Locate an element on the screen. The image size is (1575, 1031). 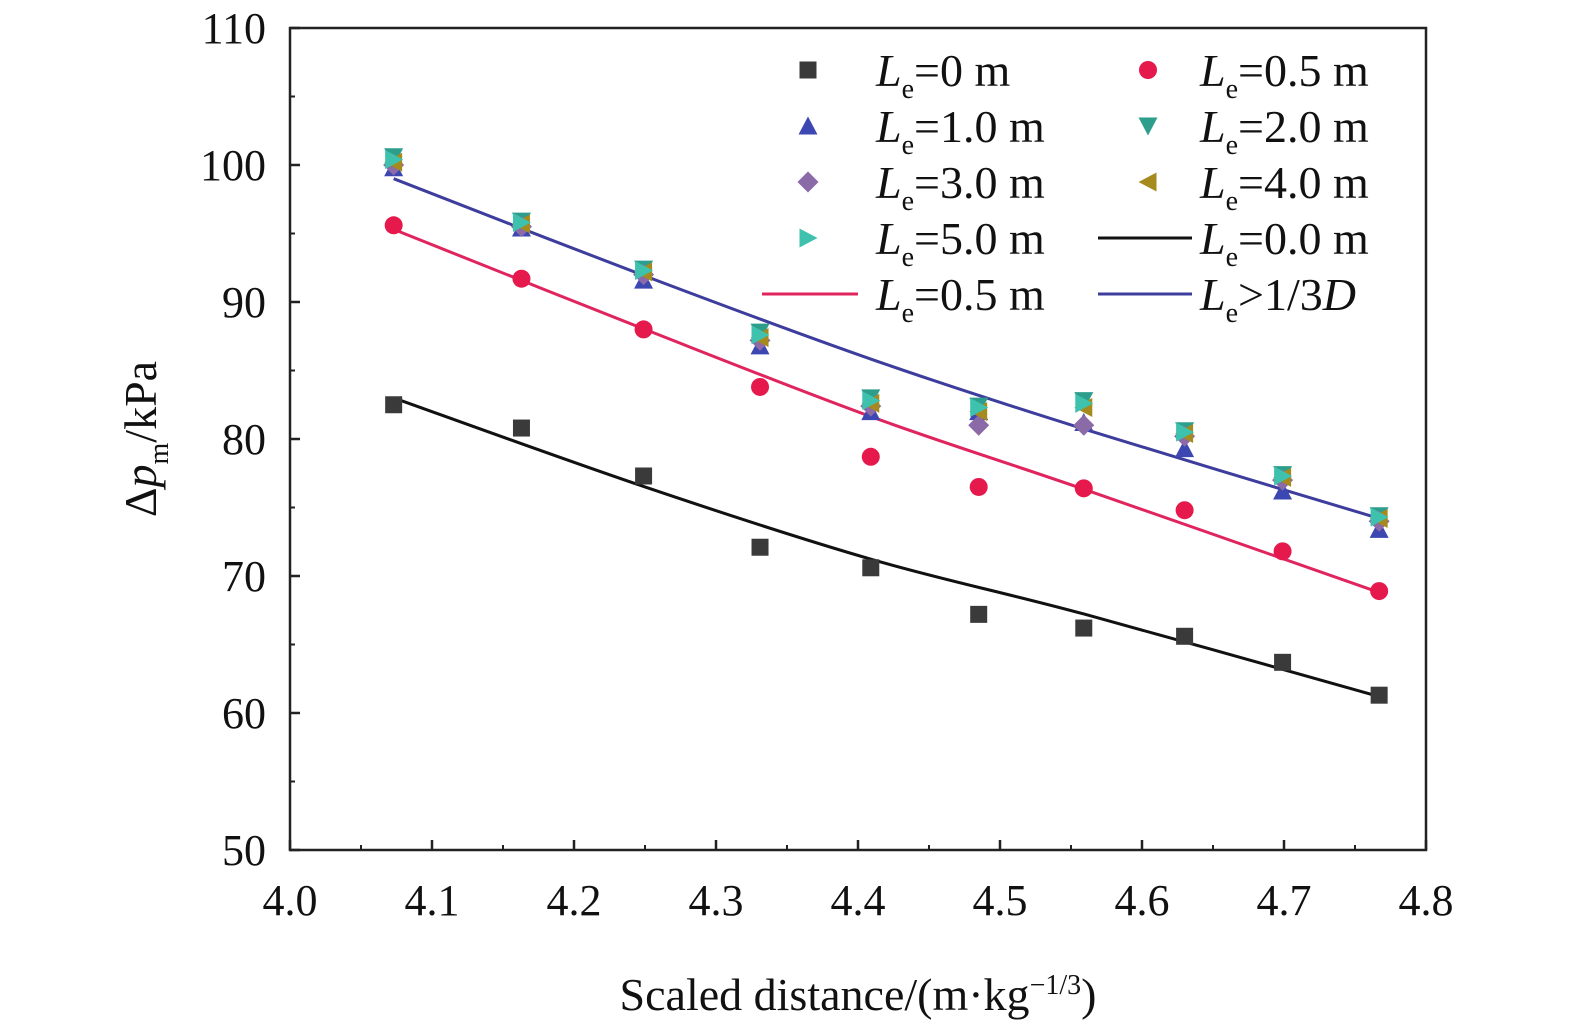
y-axis-title-sub: m is located at coordinates (159, 453).